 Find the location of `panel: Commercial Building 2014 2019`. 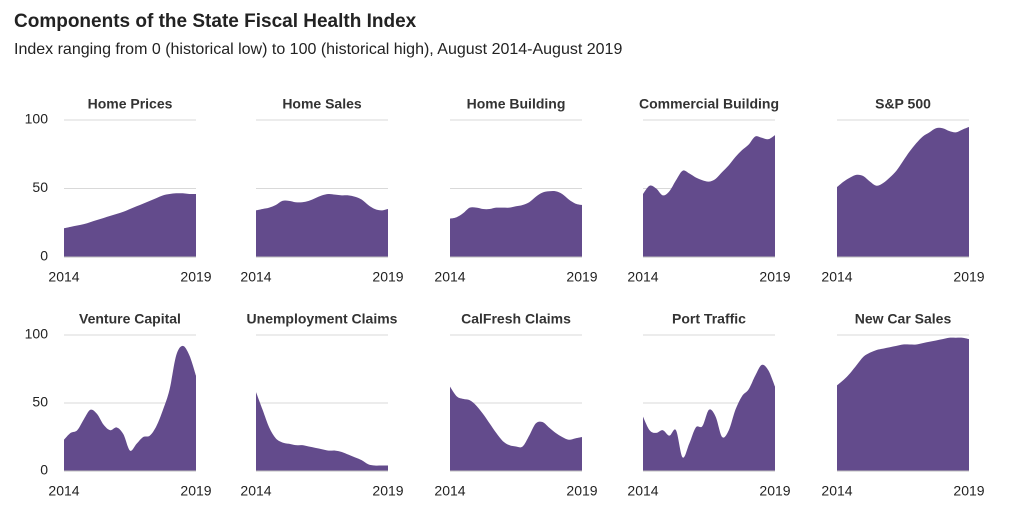

panel: Commercial Building 2014 2019 is located at coordinates (708, 190).